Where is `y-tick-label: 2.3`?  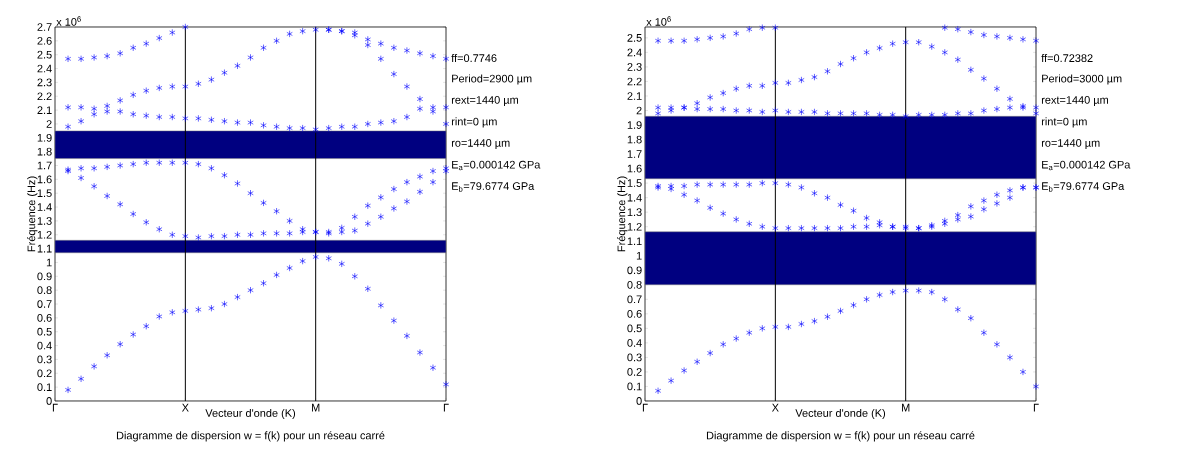 y-tick-label: 2.3 is located at coordinates (44, 82).